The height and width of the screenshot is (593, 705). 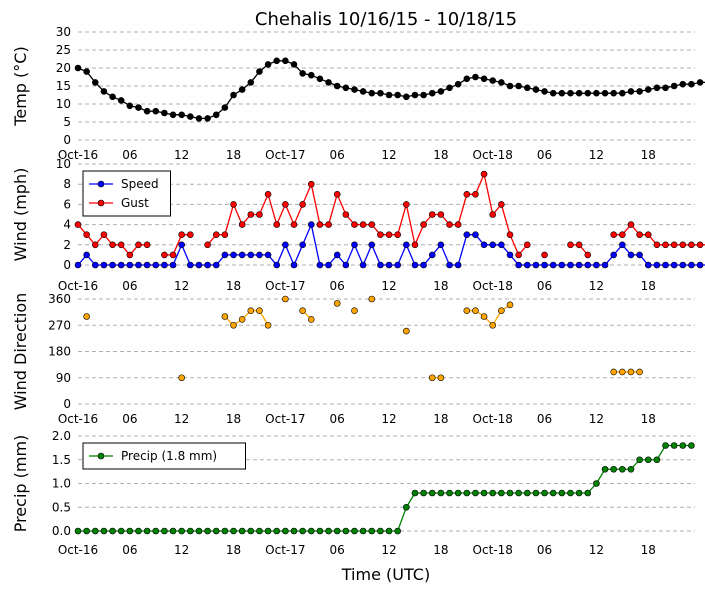 What do you see at coordinates (63, 68) in the screenshot?
I see `y-tick-label: 20` at bounding box center [63, 68].